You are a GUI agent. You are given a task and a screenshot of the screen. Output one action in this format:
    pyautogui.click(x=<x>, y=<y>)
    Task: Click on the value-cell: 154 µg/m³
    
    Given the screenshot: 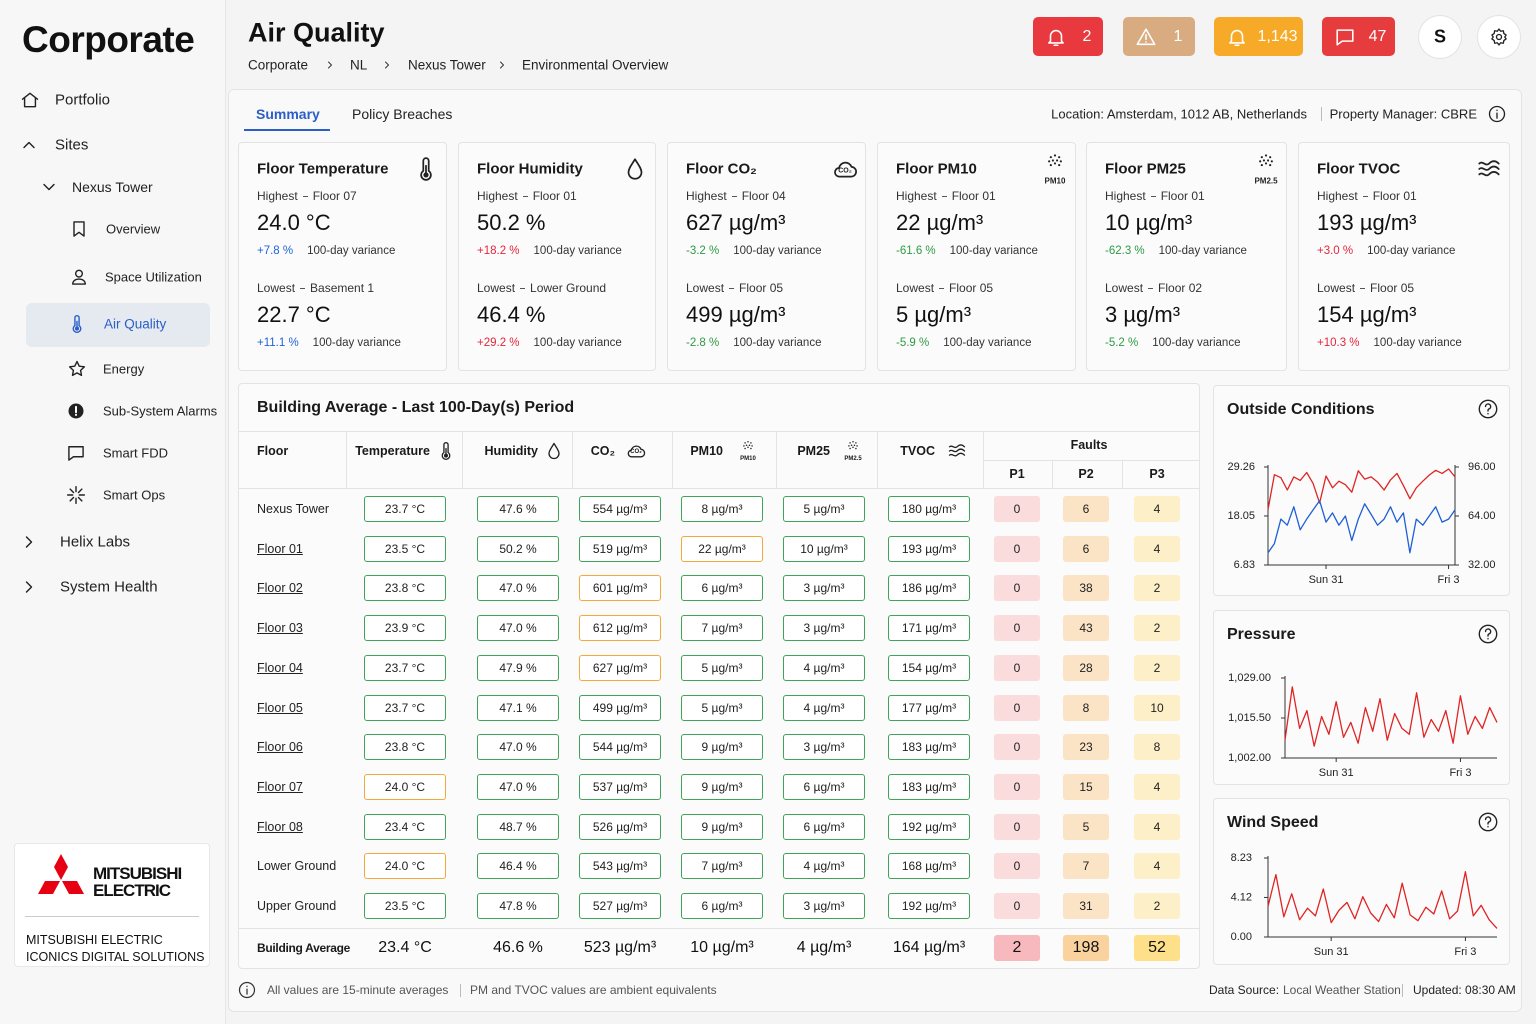 What is the action you would take?
    pyautogui.click(x=929, y=667)
    